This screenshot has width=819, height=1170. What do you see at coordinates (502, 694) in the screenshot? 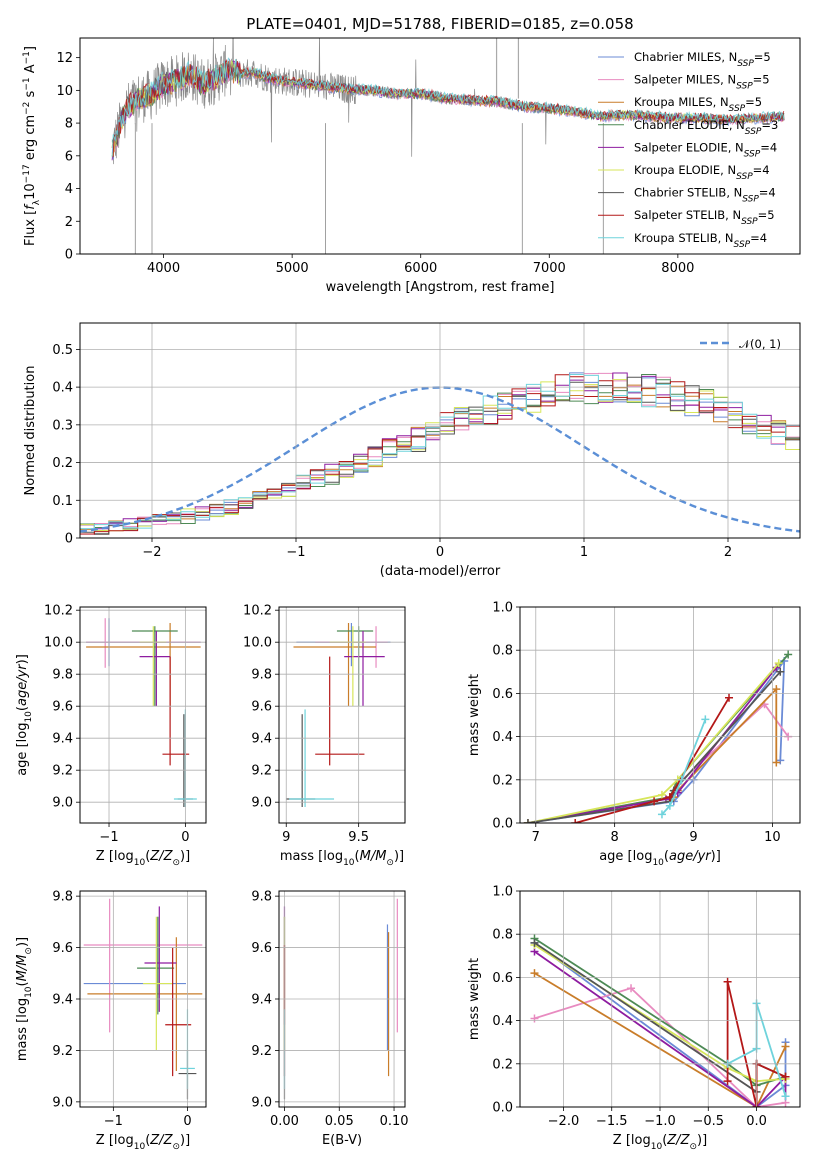
I see `y-tick-label: 0.6` at bounding box center [502, 694].